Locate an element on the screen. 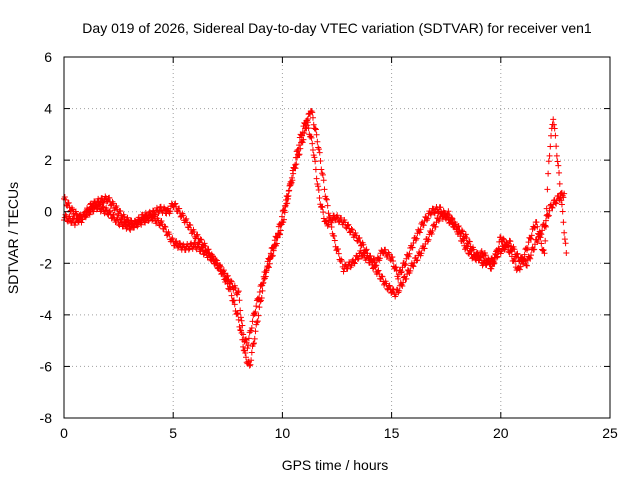  x-tick-label: 5 is located at coordinates (173, 433).